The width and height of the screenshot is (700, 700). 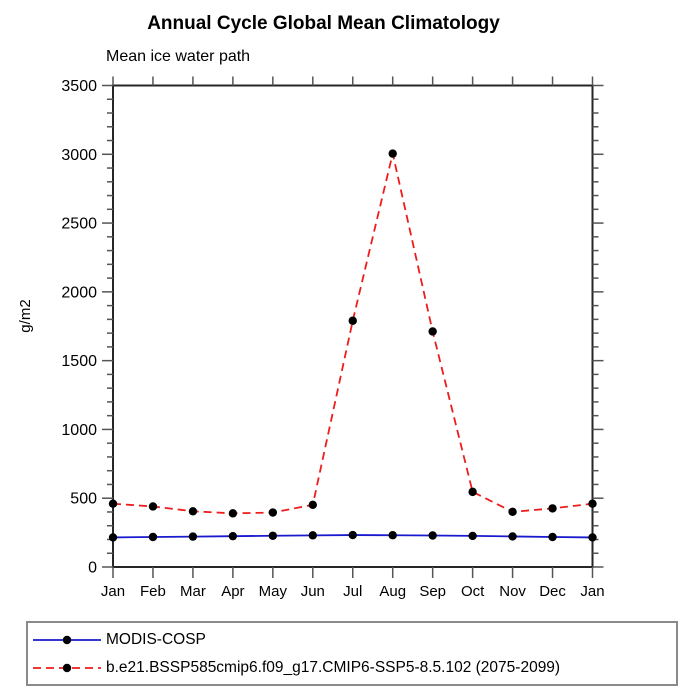 What do you see at coordinates (352, 640) in the screenshot?
I see `legend-item-observation: MODIS-COSP` at bounding box center [352, 640].